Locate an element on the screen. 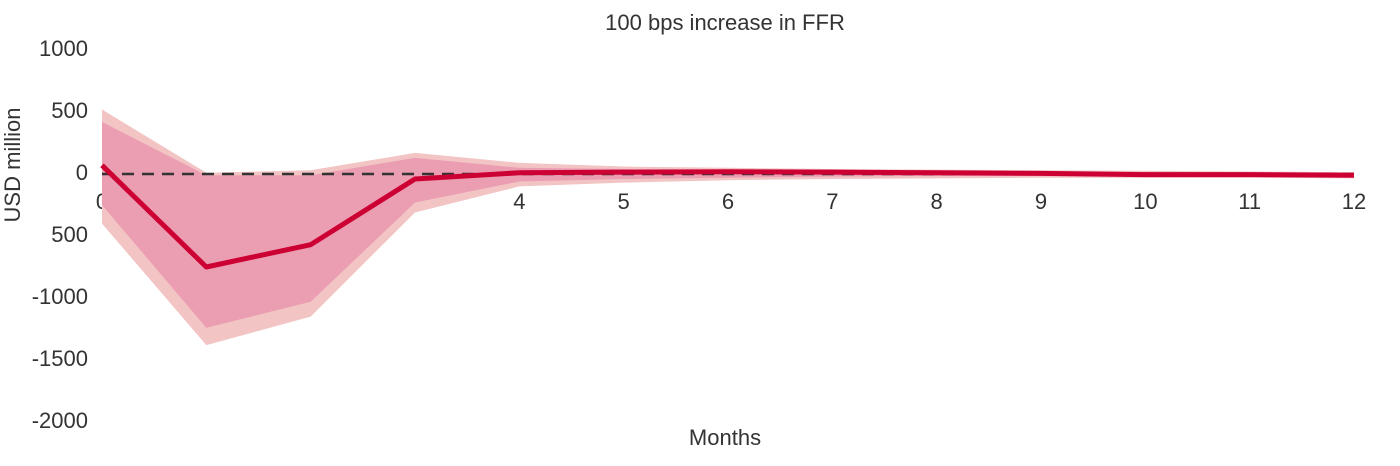 Image resolution: width=1400 pixels, height=466 pixels. chart-title: 100 bps increase in FFR is located at coordinates (725, 22).